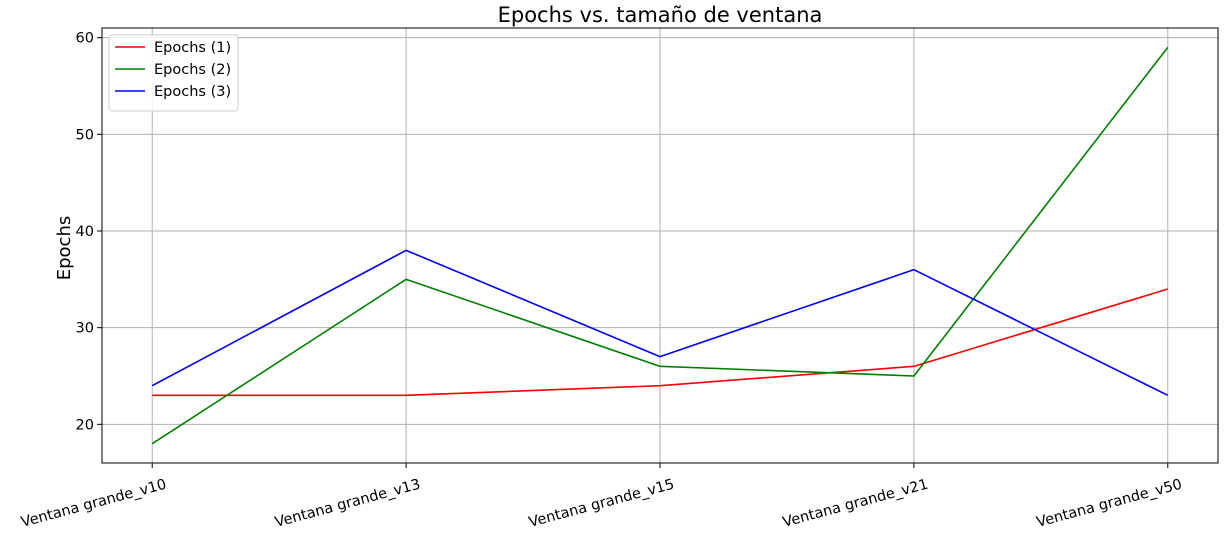 The width and height of the screenshot is (1228, 541). Describe the element at coordinates (855, 504) in the screenshot. I see `x-tick-label: Ventana grande_v21` at that location.